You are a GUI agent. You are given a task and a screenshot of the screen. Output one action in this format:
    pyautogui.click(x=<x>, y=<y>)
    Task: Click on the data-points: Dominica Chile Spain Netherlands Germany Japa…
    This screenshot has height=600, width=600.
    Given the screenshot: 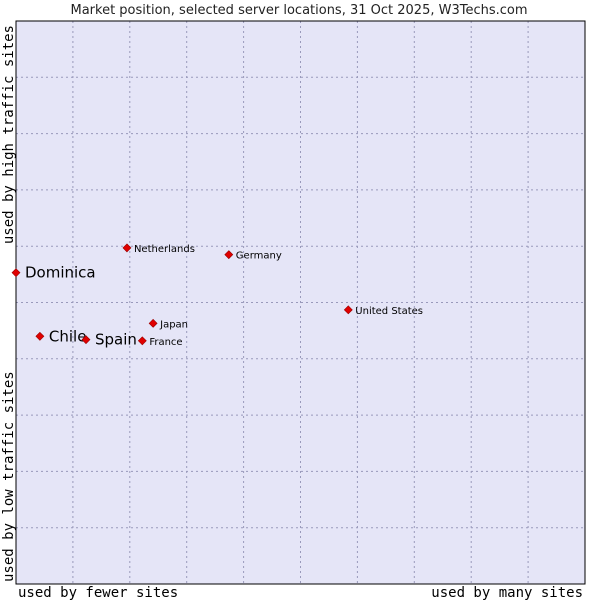 What is the action you would take?
    pyautogui.click(x=217, y=296)
    